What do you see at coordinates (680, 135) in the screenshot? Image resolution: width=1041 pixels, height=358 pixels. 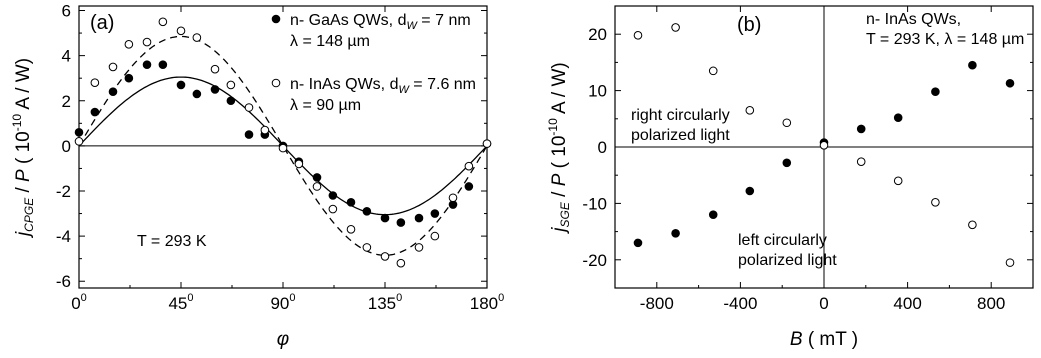 I see `right-polarized-annotation-b: polarized light` at bounding box center [680, 135].